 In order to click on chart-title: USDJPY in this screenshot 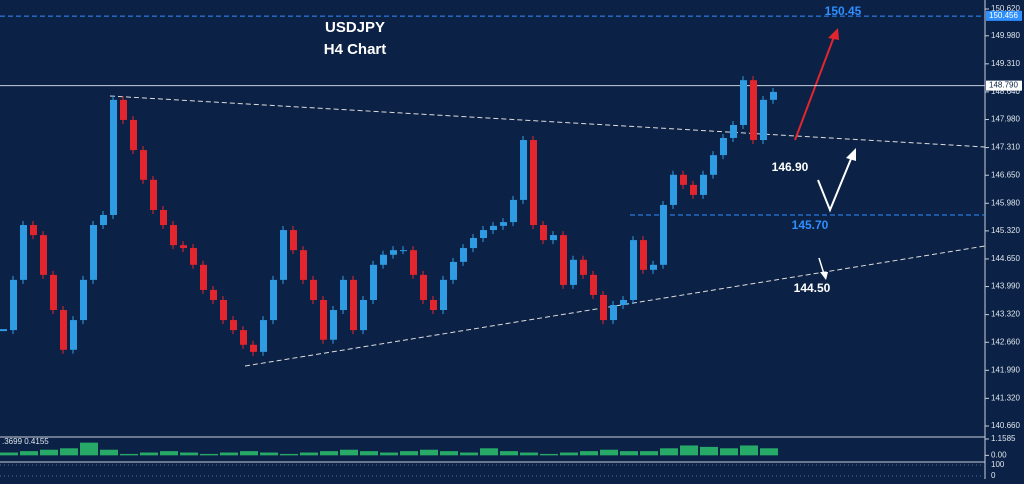, I will do `click(355, 27)`.